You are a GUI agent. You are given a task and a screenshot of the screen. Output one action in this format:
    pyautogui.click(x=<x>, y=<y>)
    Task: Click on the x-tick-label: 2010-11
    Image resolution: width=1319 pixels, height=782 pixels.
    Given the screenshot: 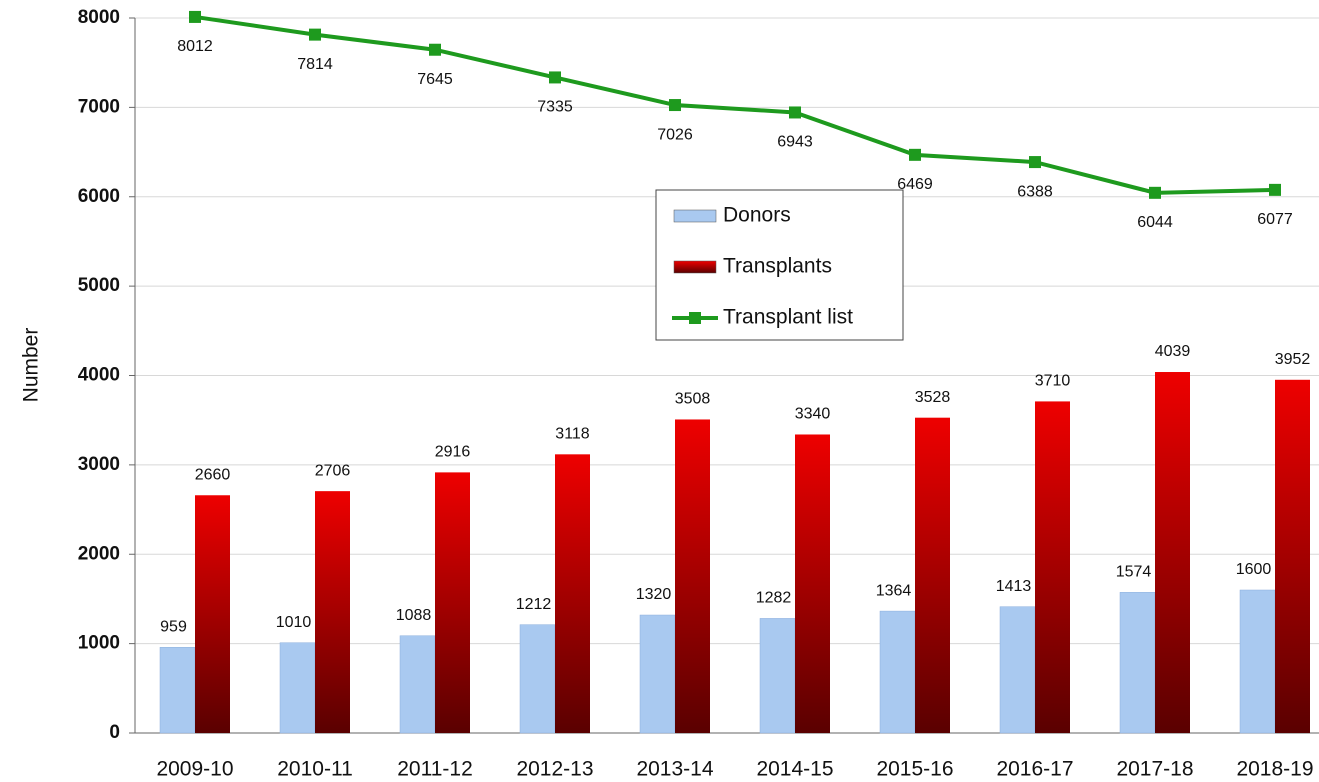 What is the action you would take?
    pyautogui.click(x=315, y=769)
    